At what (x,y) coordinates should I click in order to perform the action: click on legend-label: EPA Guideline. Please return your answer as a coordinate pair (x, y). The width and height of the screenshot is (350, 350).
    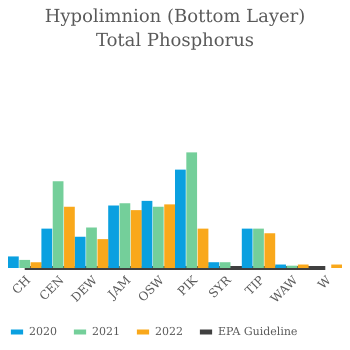
    Looking at the image, I should click on (258, 331).